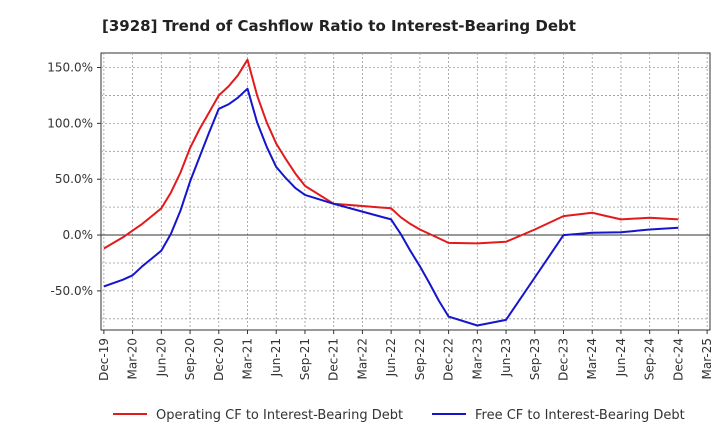  Describe the element at coordinates (72, 291) in the screenshot. I see `y-tick-label: -50.0%` at that location.